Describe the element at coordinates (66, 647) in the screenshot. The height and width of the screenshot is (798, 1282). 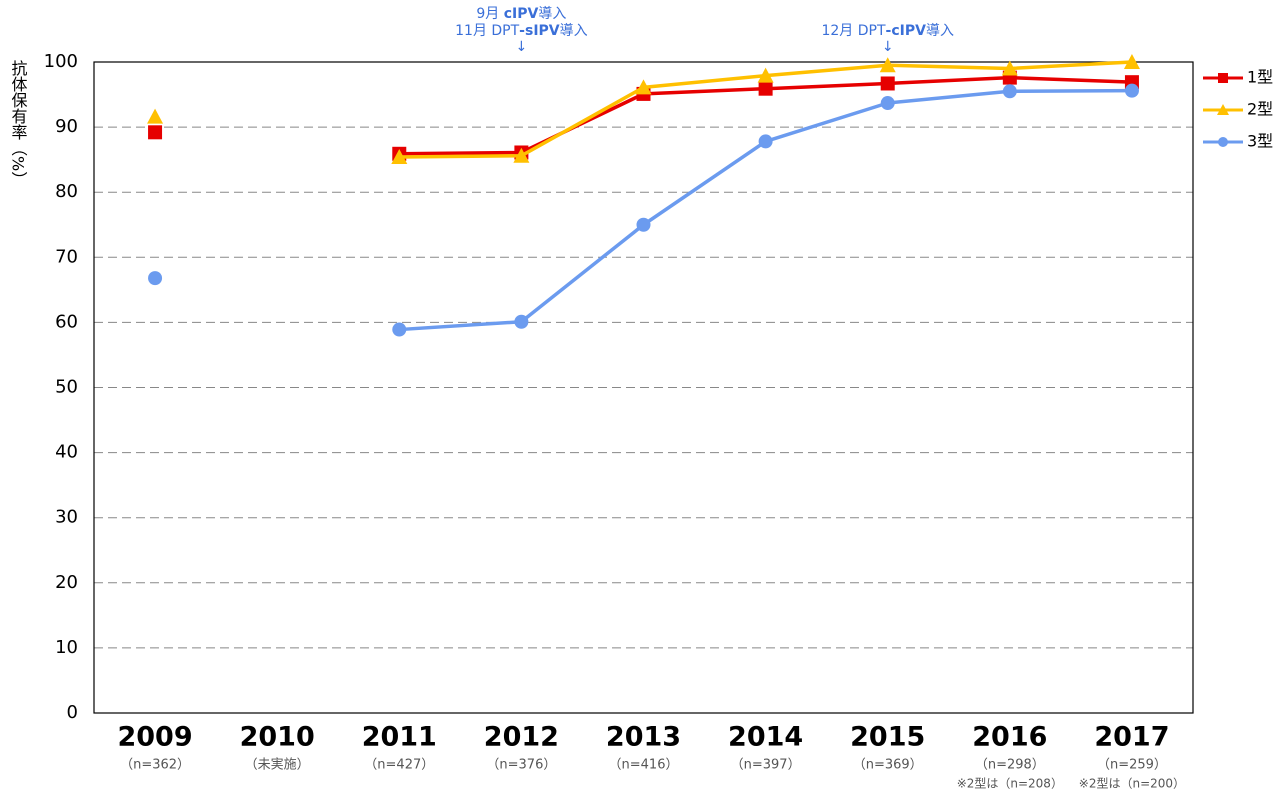
I see `y-tick-label: 10` at that location.